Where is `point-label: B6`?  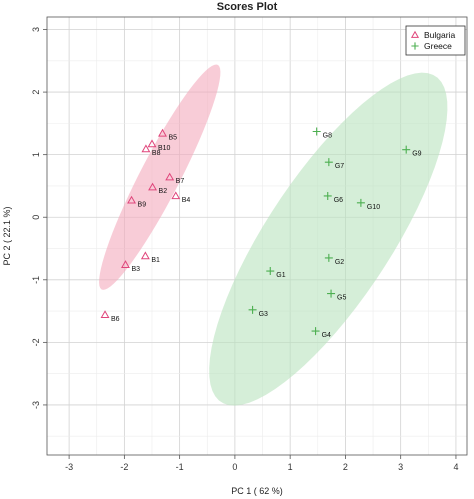 point-label: B6 is located at coordinates (115, 319).